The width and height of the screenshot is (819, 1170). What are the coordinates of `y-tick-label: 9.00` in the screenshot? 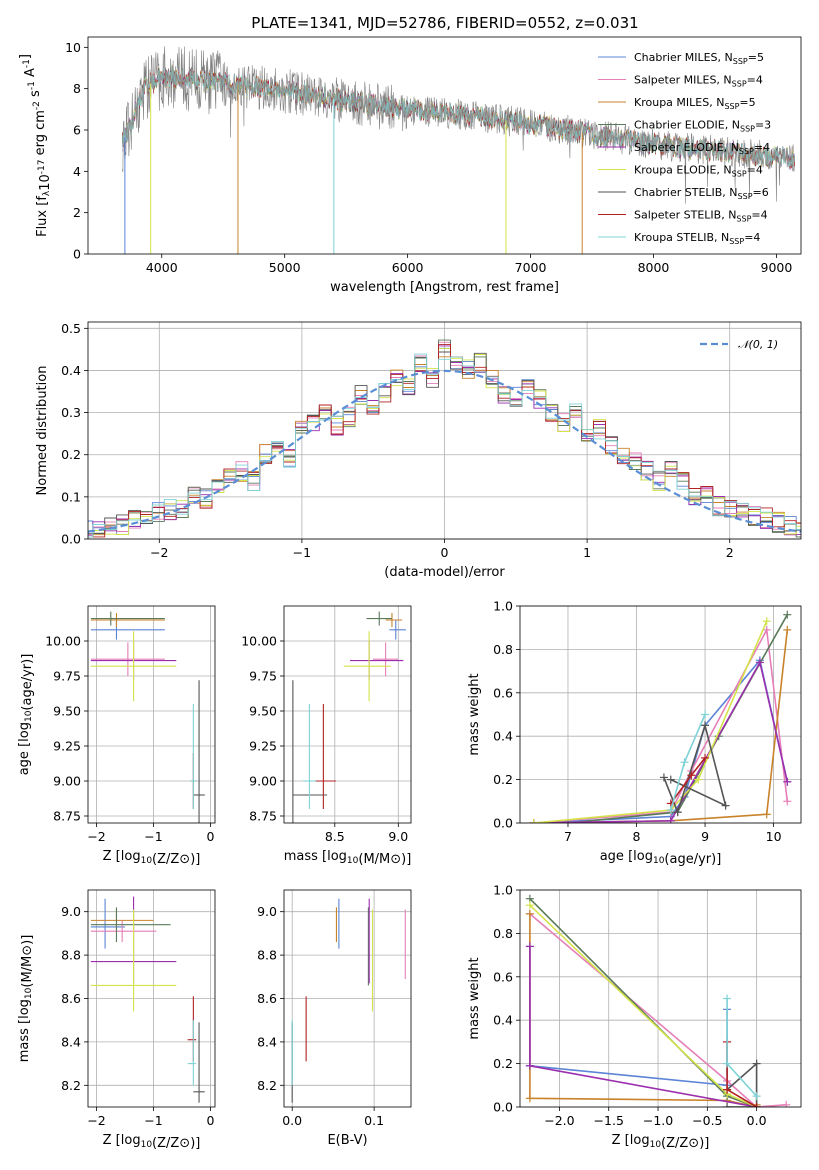 It's located at (67, 781).